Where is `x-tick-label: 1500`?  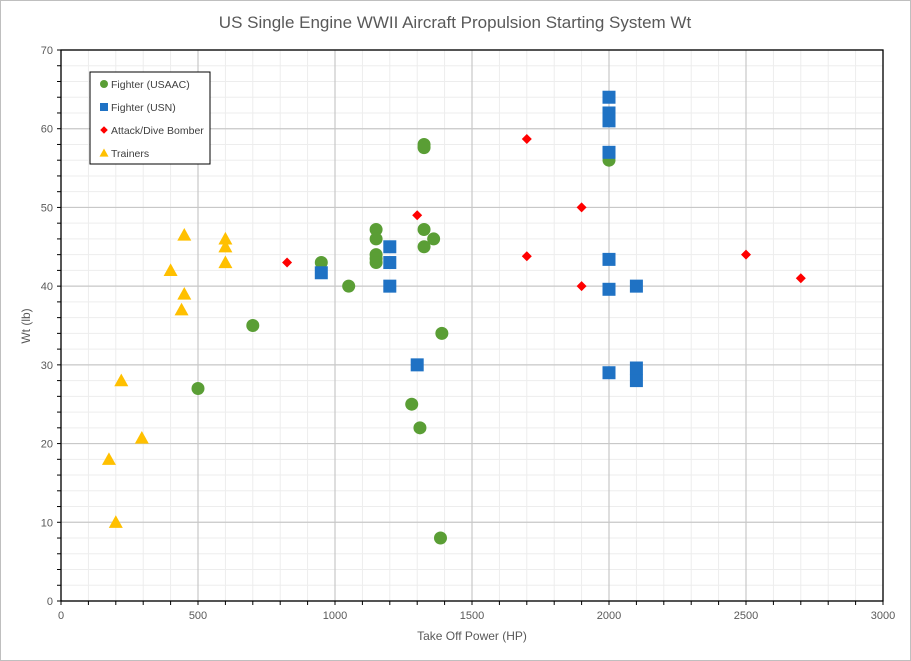
x-tick-label: 1500 is located at coordinates (472, 616).